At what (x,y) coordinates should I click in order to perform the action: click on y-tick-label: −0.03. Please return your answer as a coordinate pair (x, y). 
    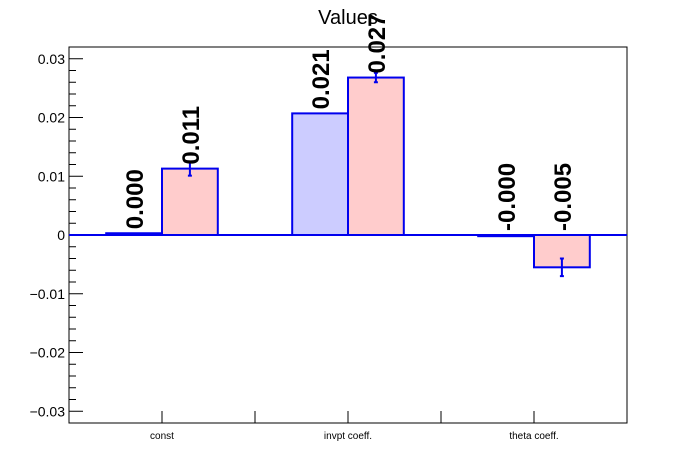
    Looking at the image, I should click on (48, 411).